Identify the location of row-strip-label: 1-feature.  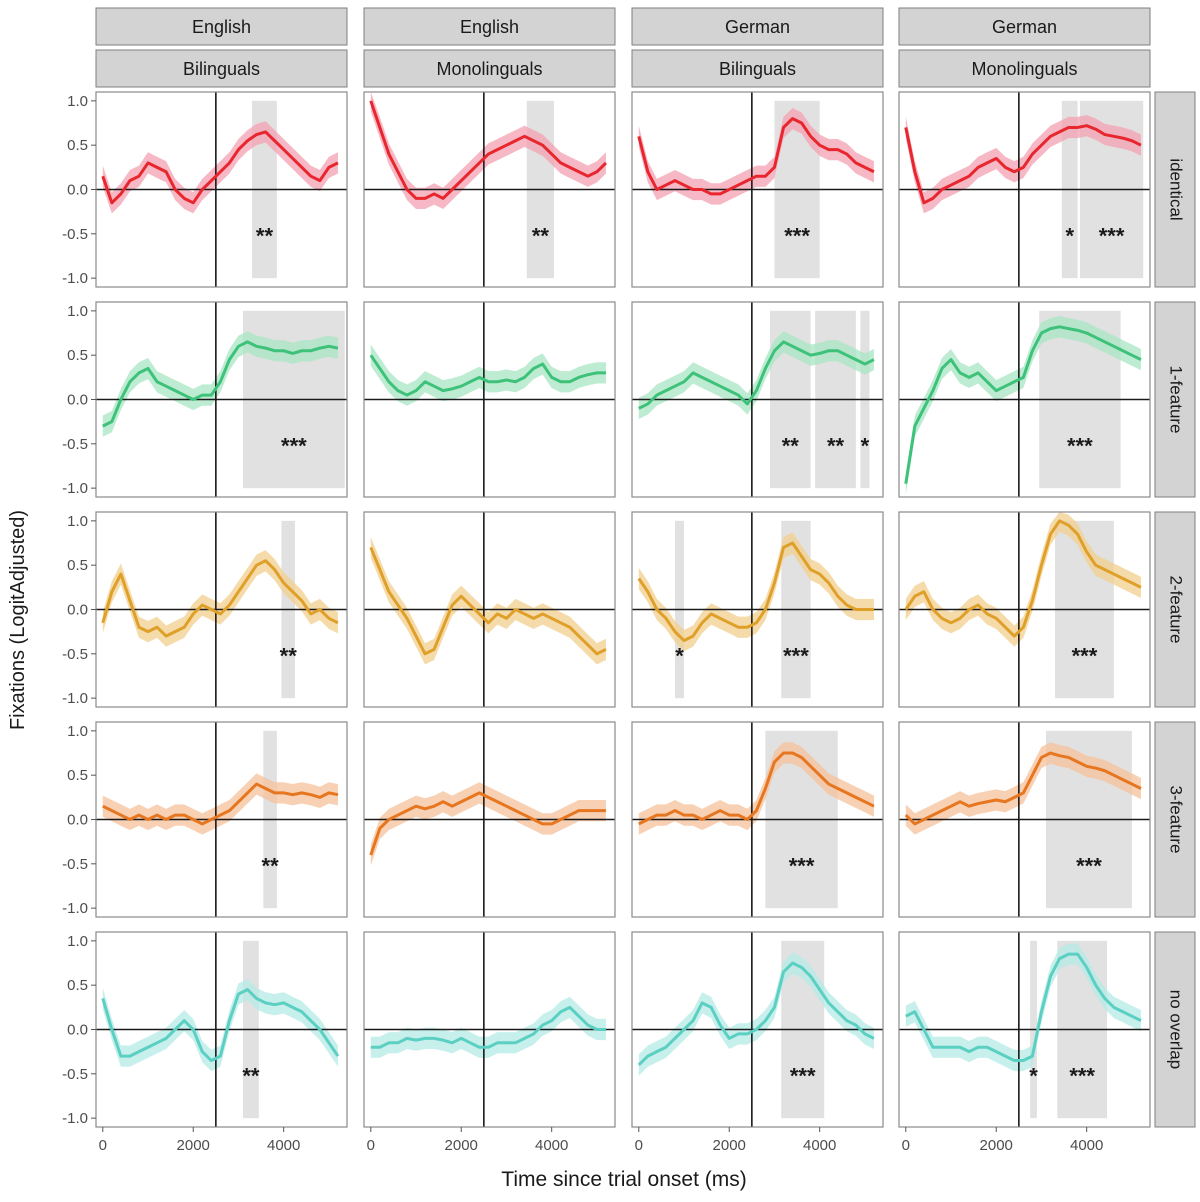
(1176, 399).